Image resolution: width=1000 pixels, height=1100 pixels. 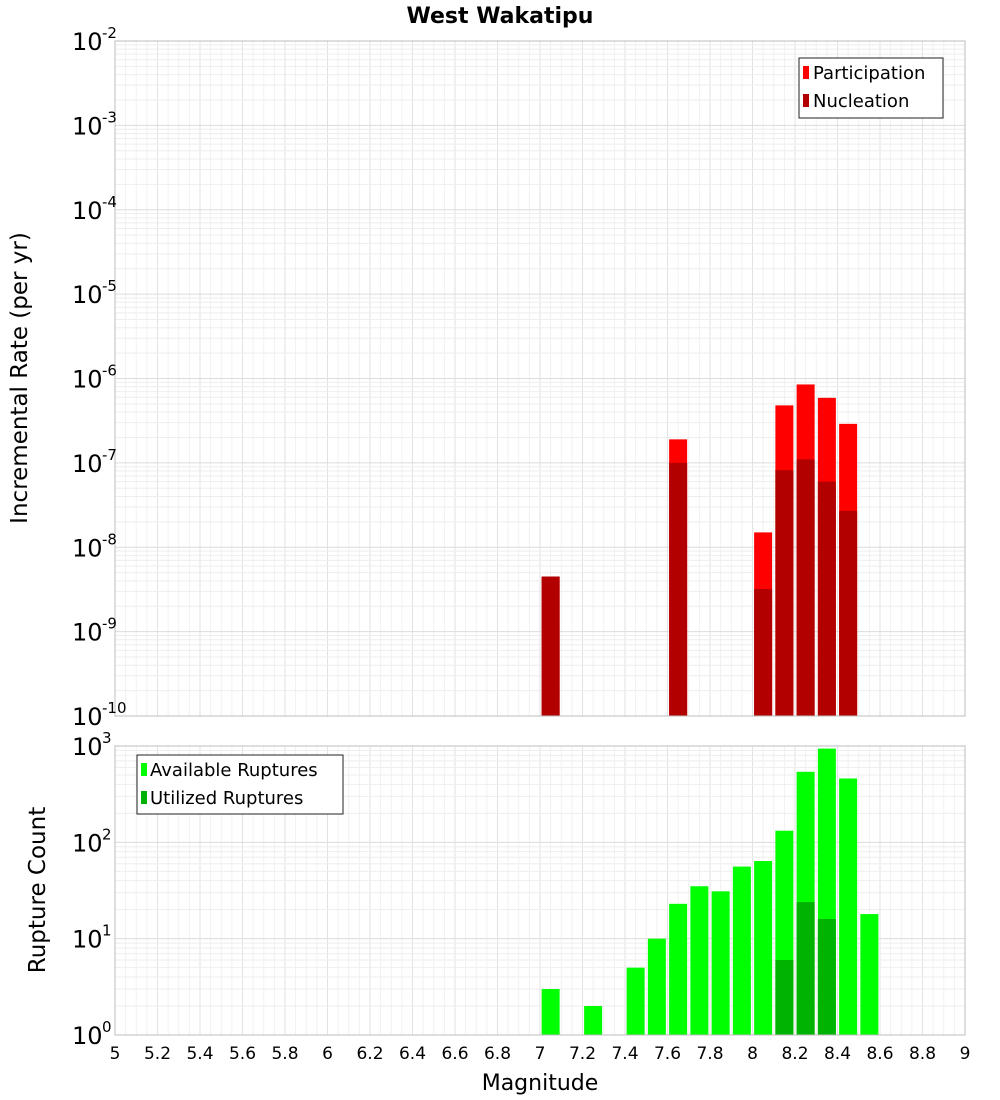 I want to click on x-tick-label: 9, so click(x=965, y=1054).